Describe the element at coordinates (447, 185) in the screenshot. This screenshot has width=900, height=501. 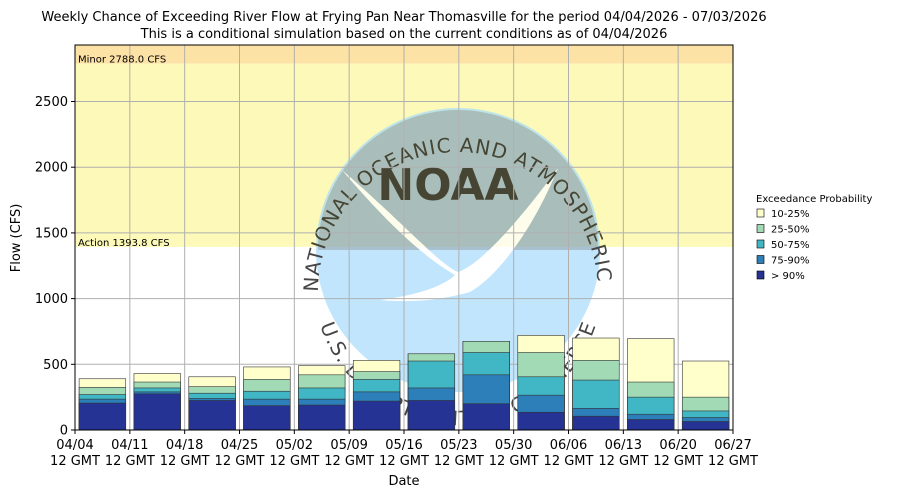
I see `noaa-logo-text: NOAA` at that location.